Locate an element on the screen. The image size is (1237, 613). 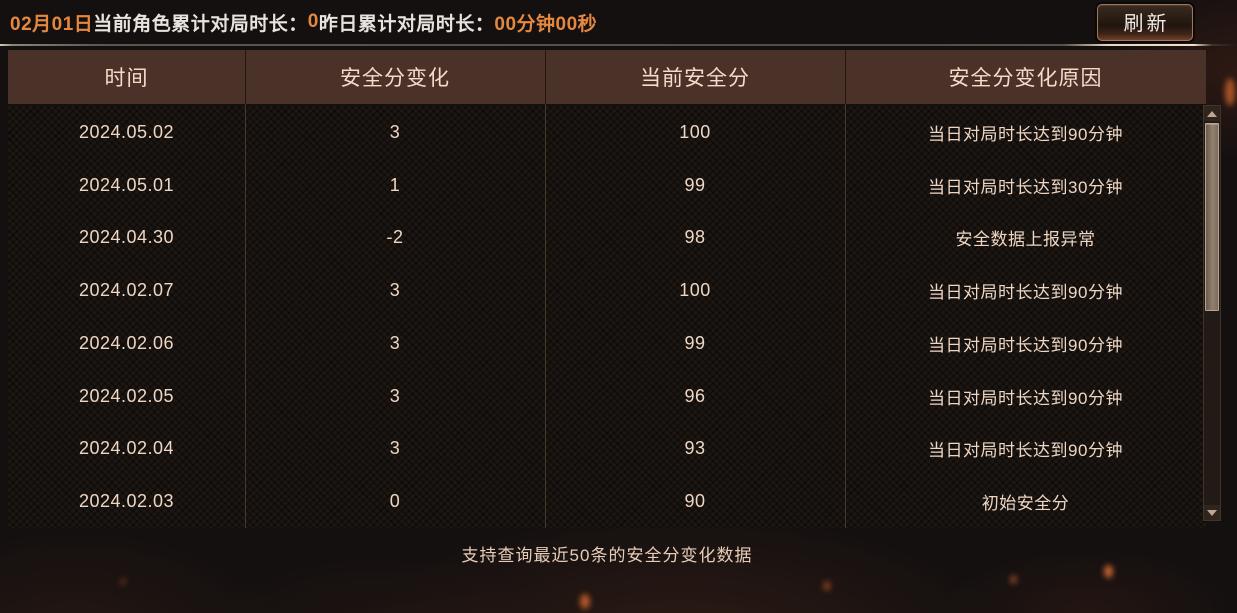
cell-reason: 当日对局时长达到30分钟 is located at coordinates (1025, 187).